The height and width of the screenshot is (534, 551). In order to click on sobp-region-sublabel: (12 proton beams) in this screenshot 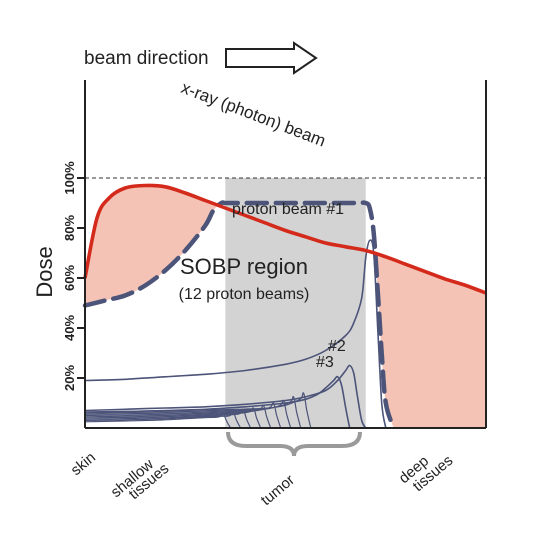, I will do `click(244, 294)`.